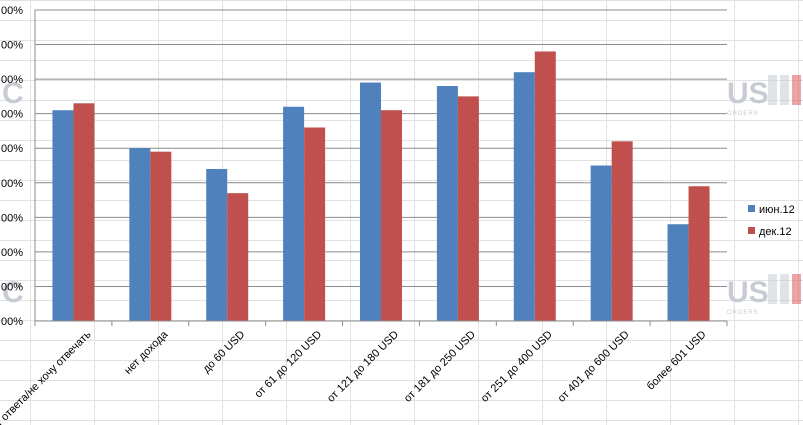 The width and height of the screenshot is (803, 425). I want to click on x-tick-label: от 181 до 250 USD, so click(440, 367).